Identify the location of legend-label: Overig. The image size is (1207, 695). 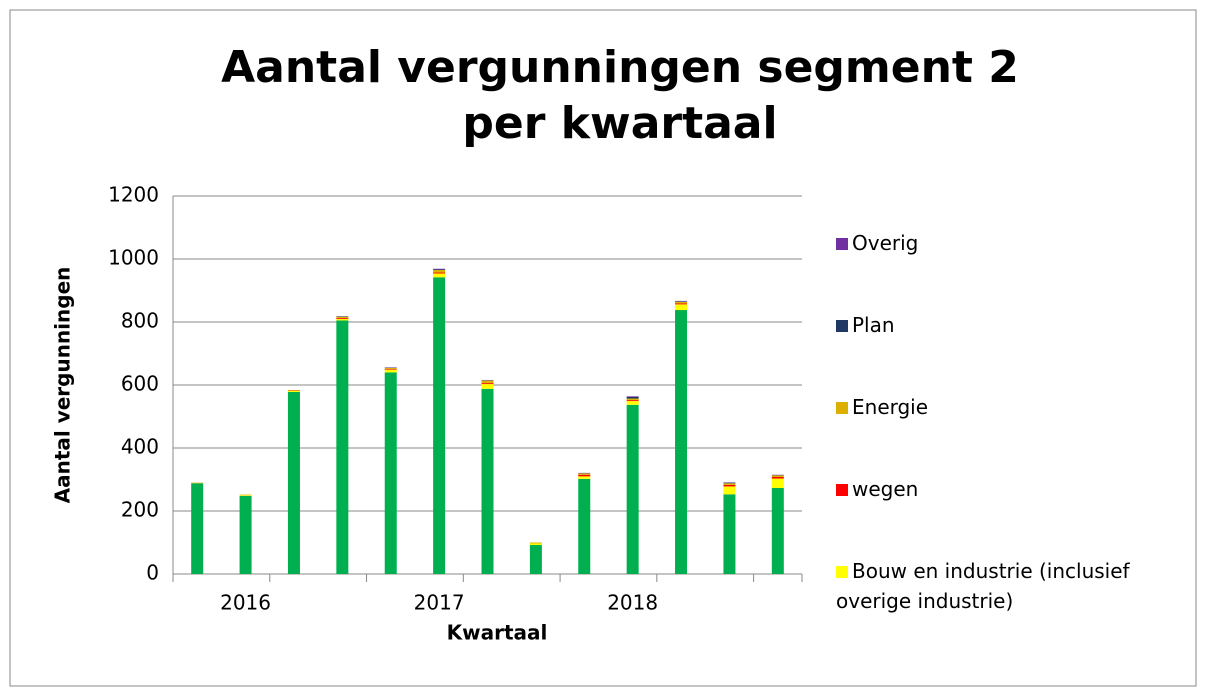
(885, 243).